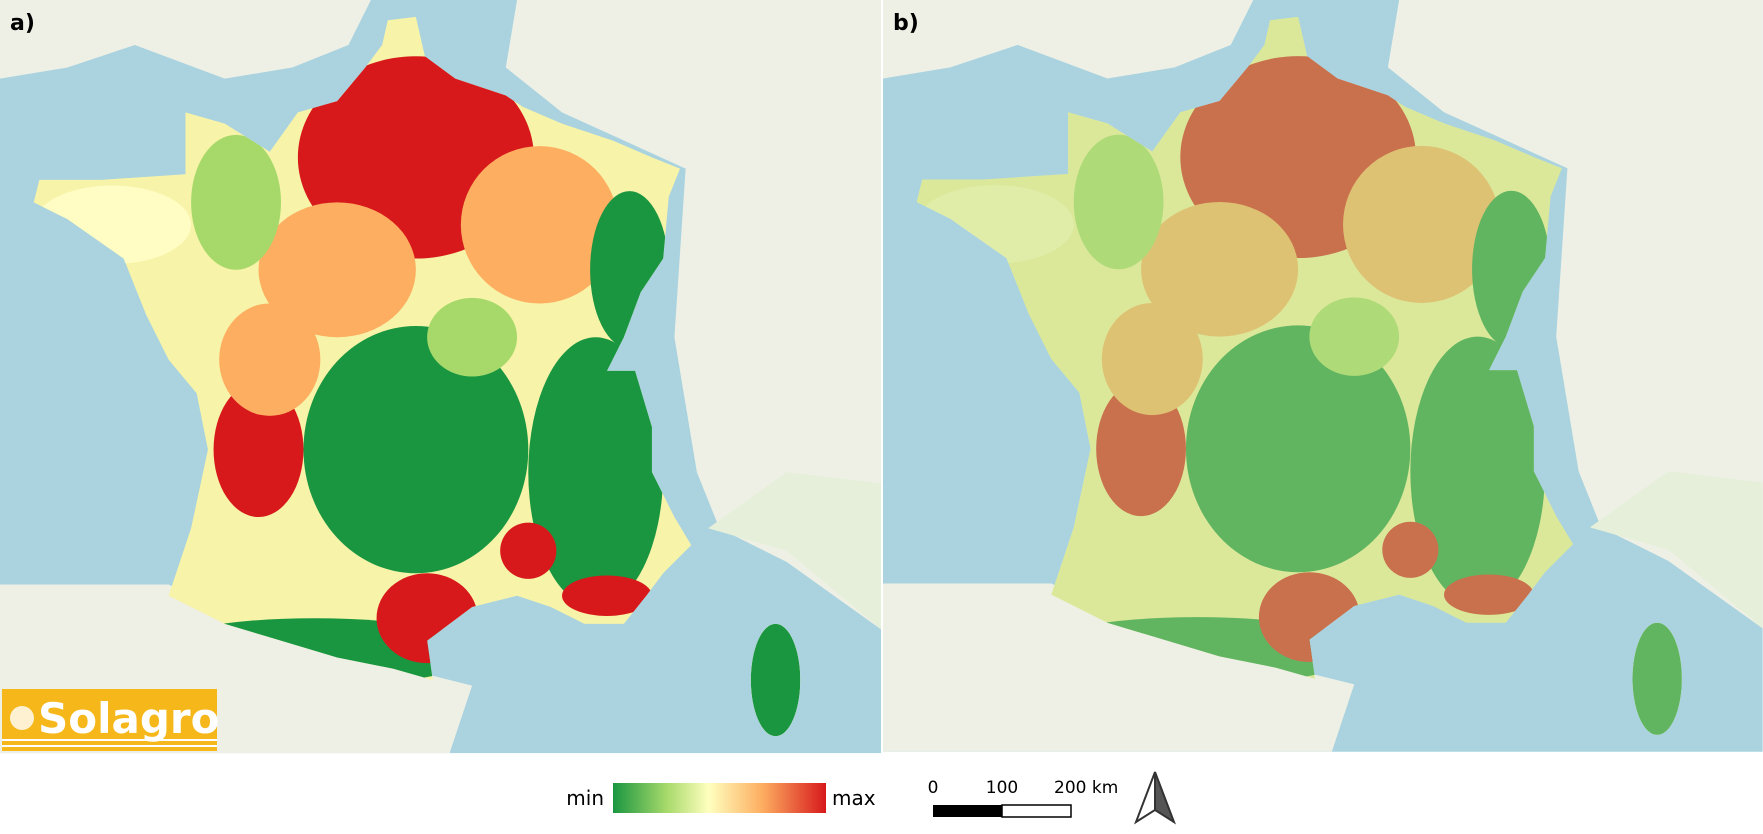  What do you see at coordinates (1023, 798) in the screenshot?
I see `scale-bar: 0 100 200 km` at bounding box center [1023, 798].